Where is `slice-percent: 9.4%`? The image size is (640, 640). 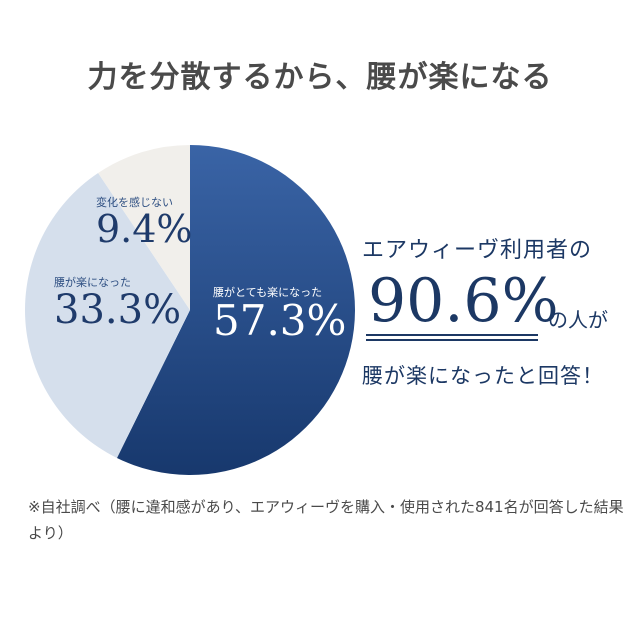
slice-percent: 9.4% is located at coordinates (144, 229).